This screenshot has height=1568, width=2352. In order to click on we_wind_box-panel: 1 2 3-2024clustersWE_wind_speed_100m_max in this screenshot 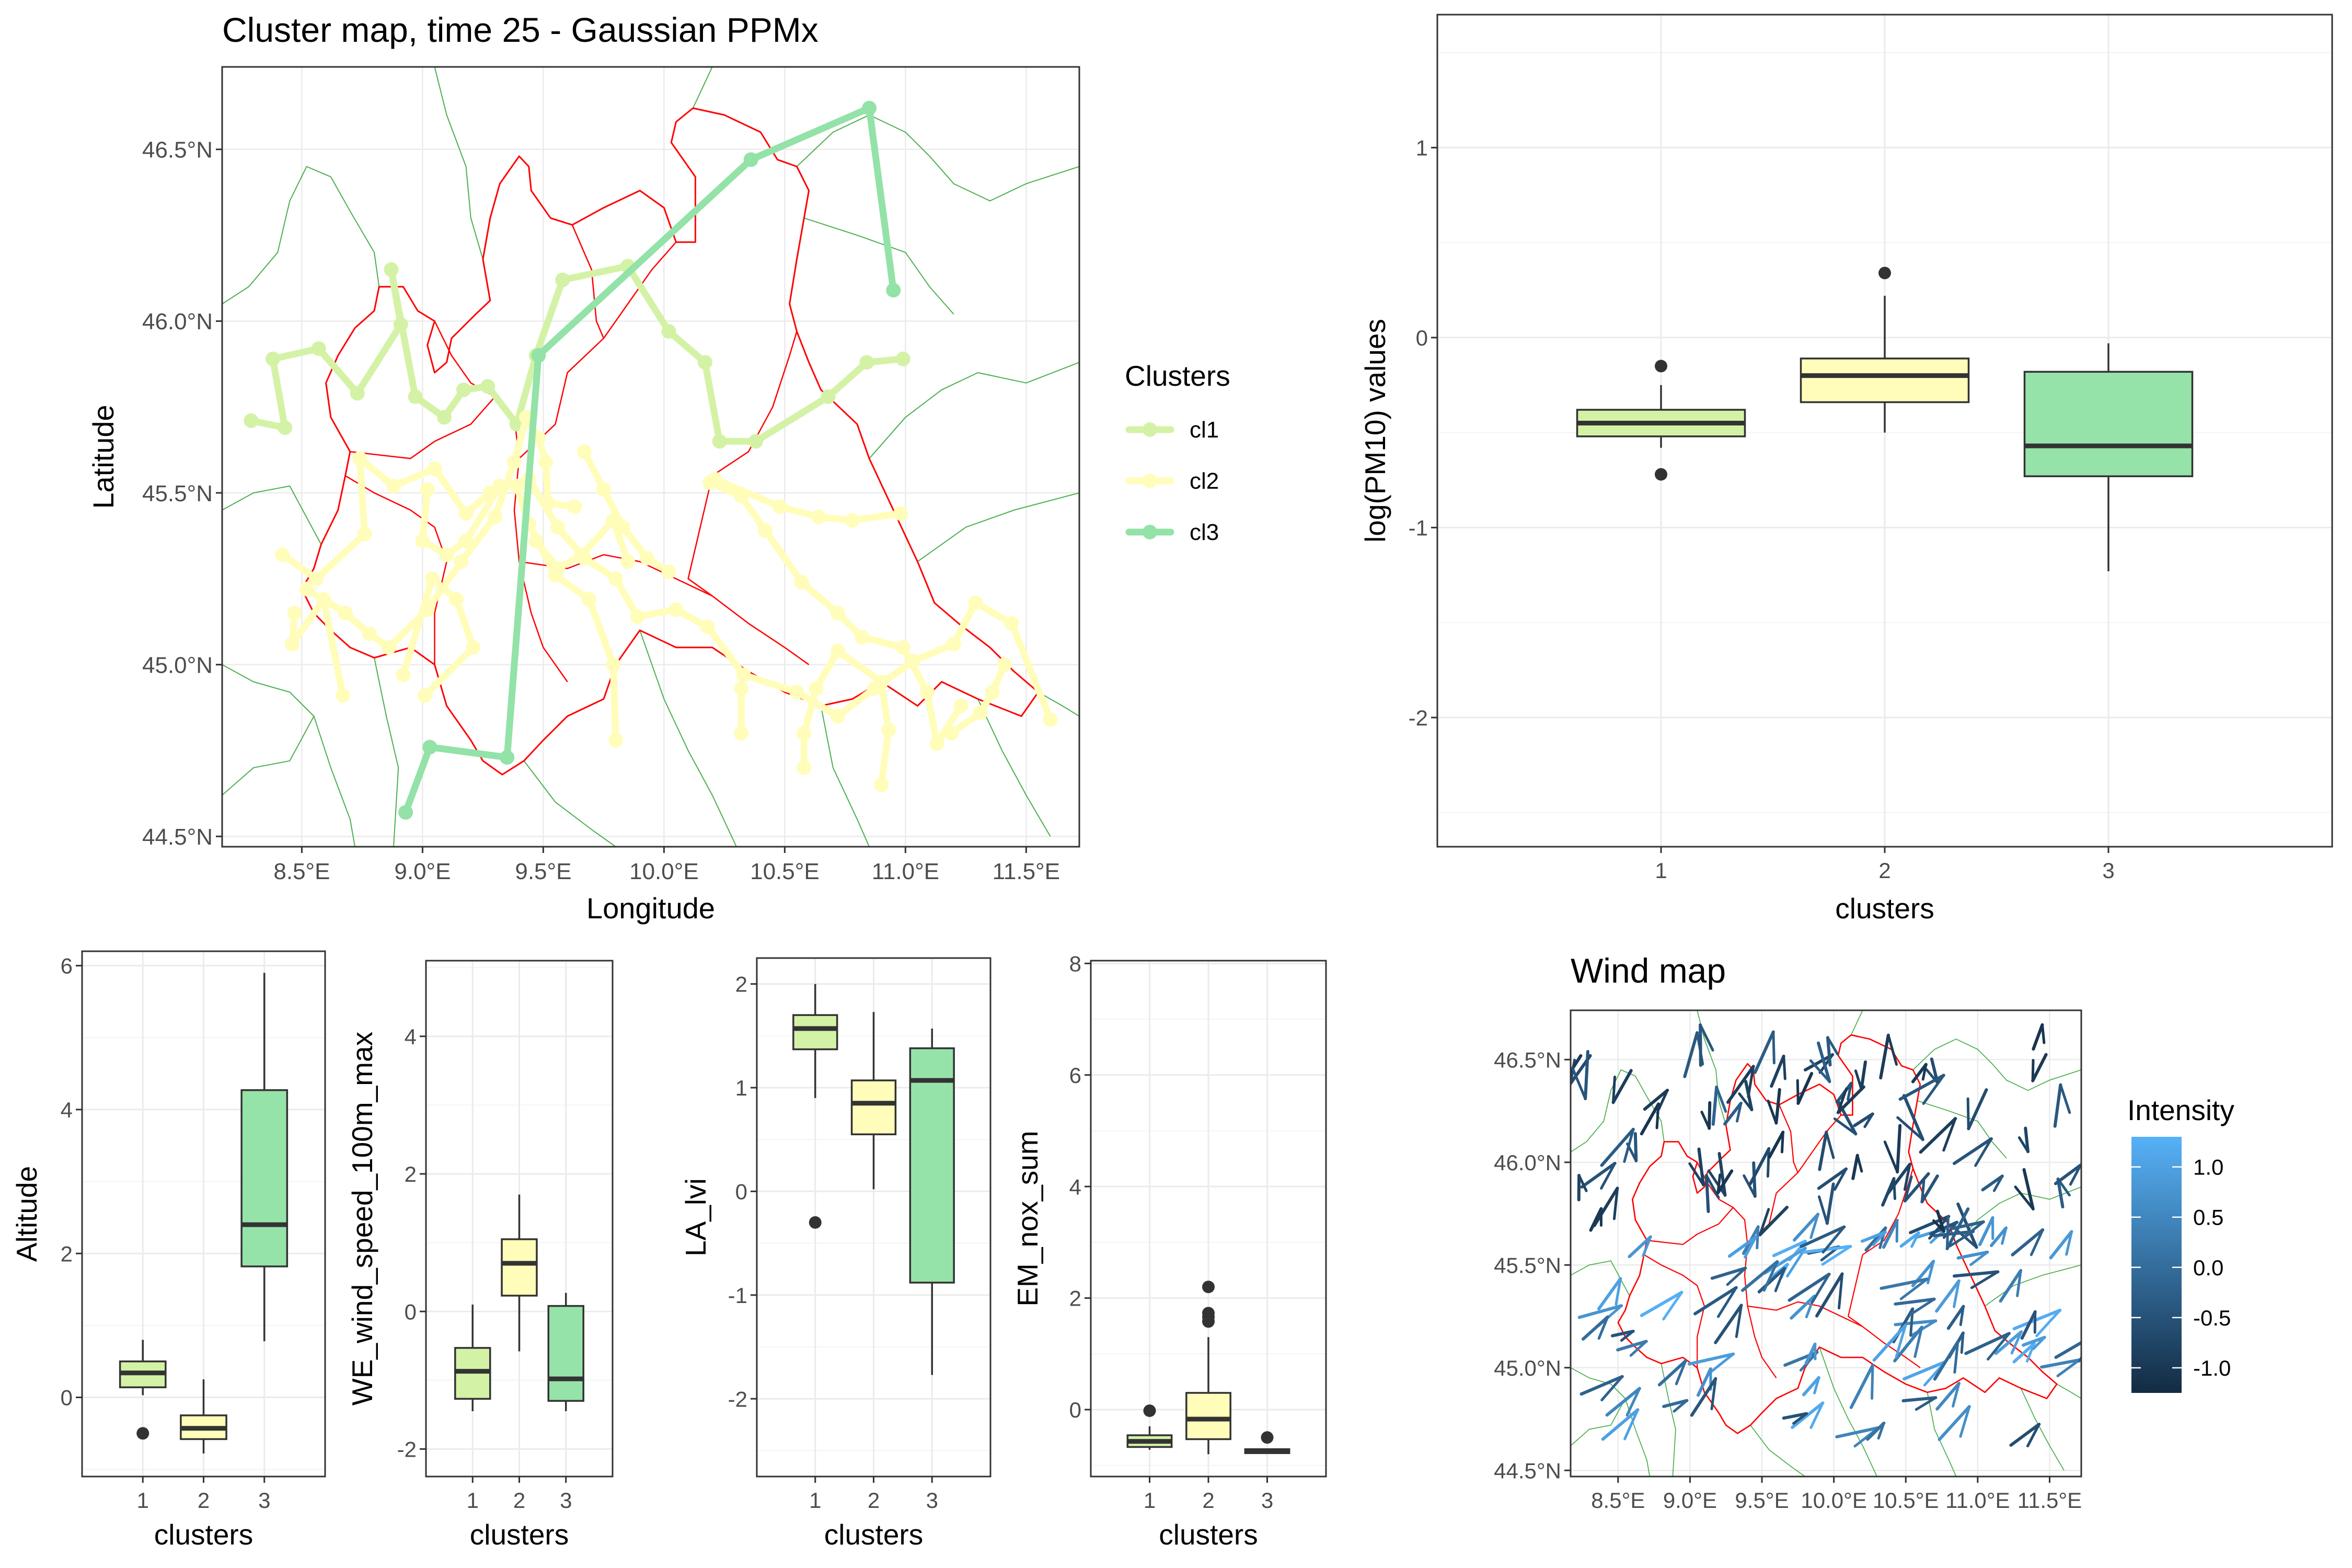, I will do `click(479, 1256)`.